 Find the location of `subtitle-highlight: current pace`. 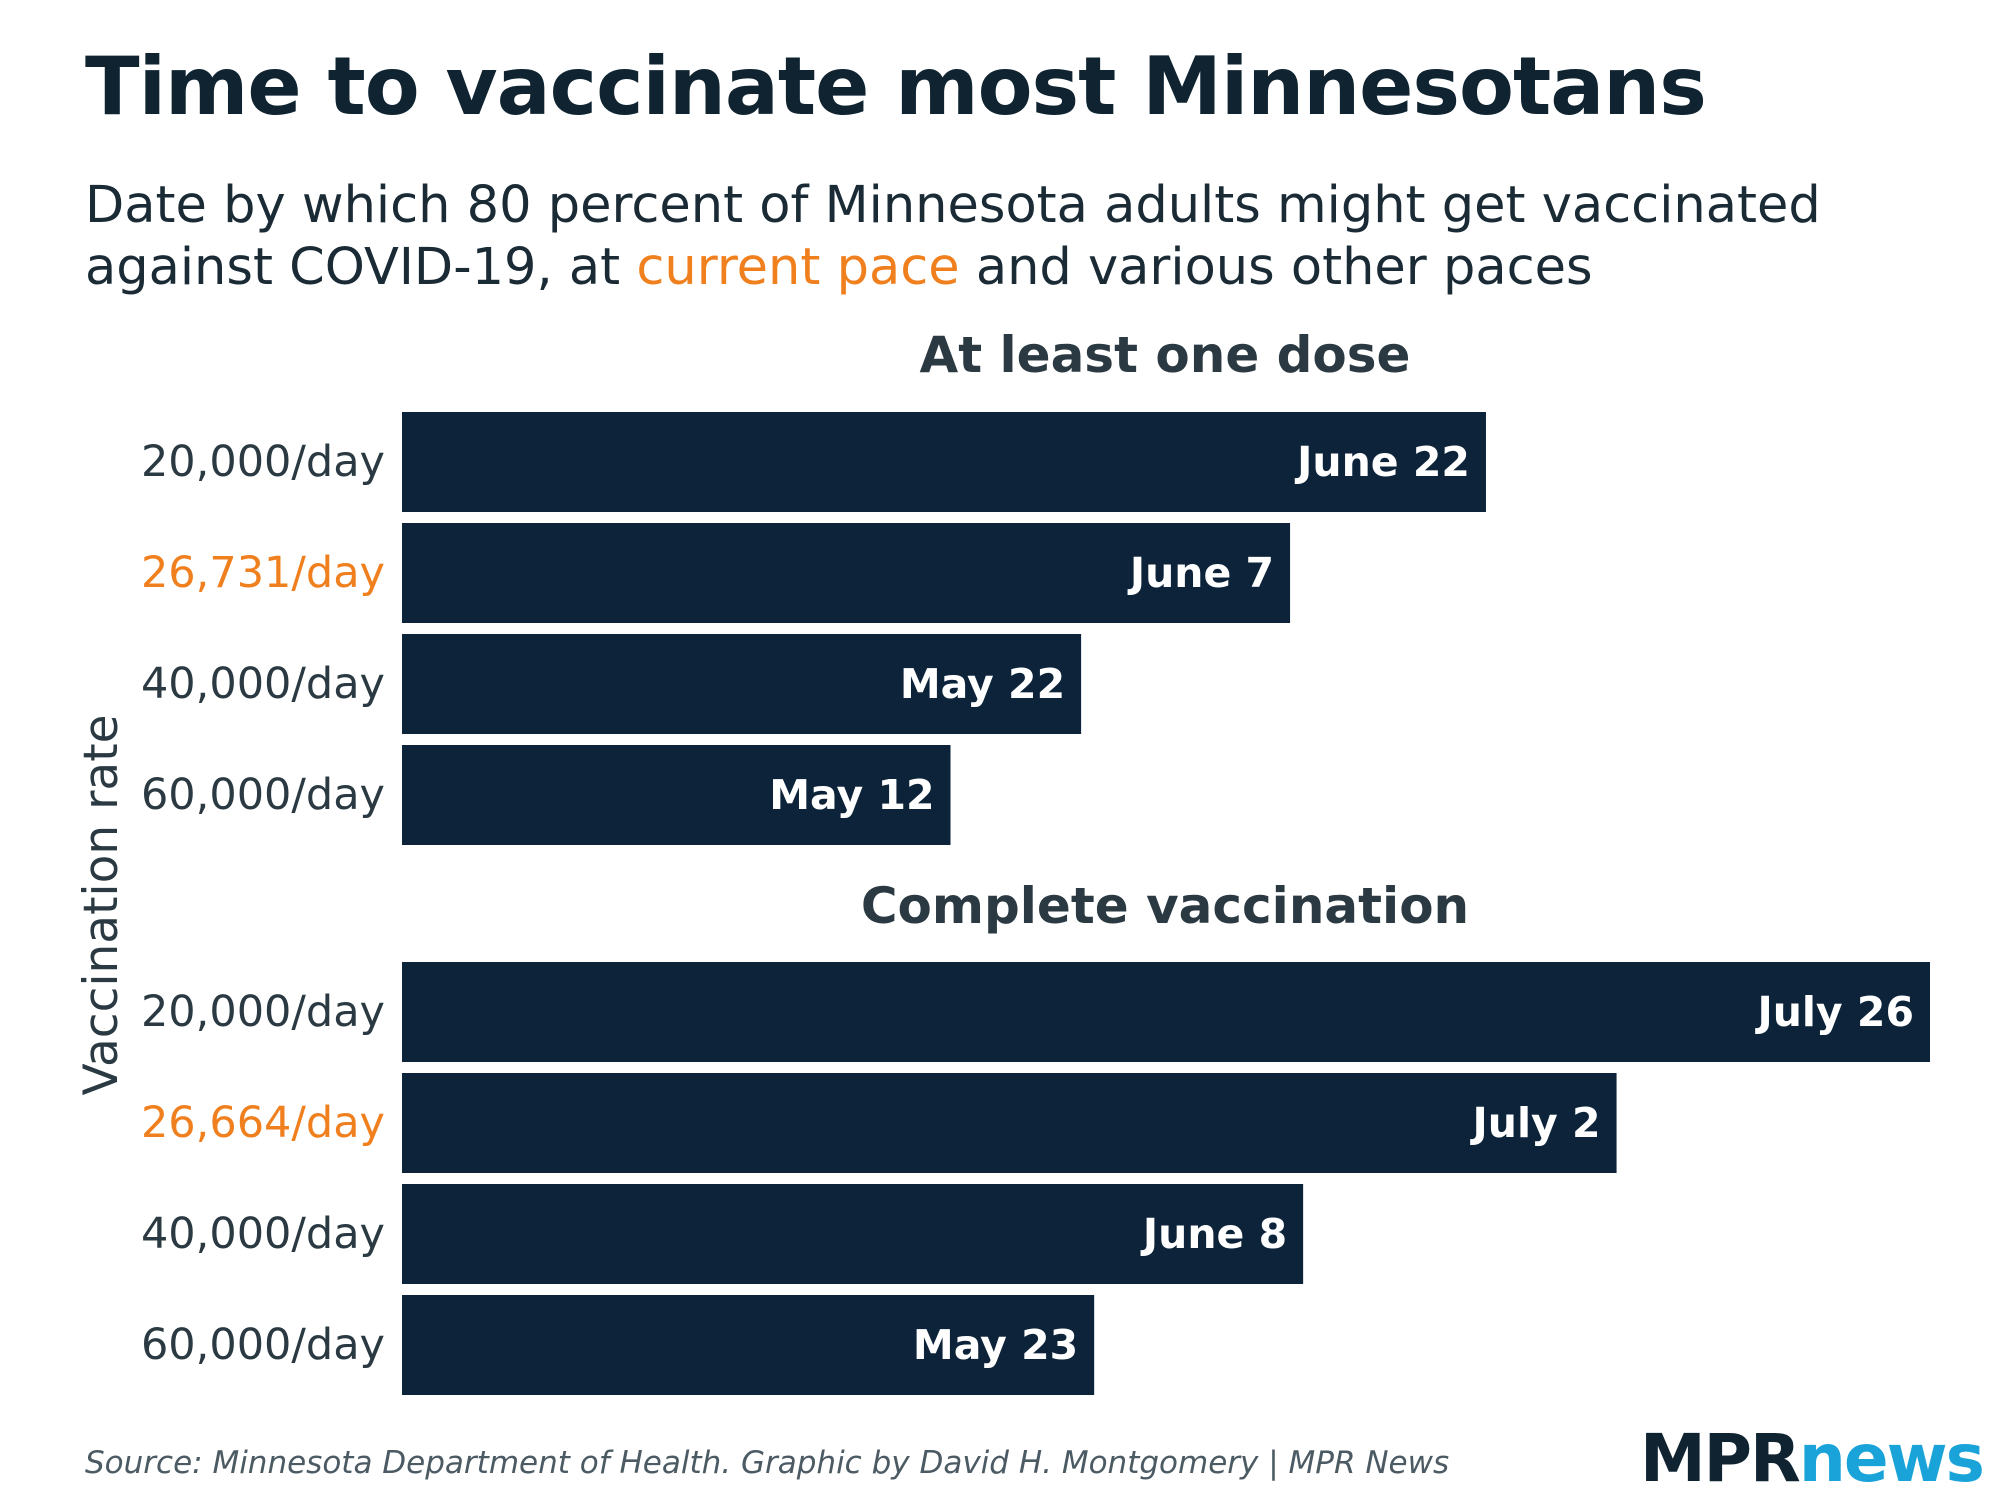

subtitle-highlight: current pace is located at coordinates (798, 267).